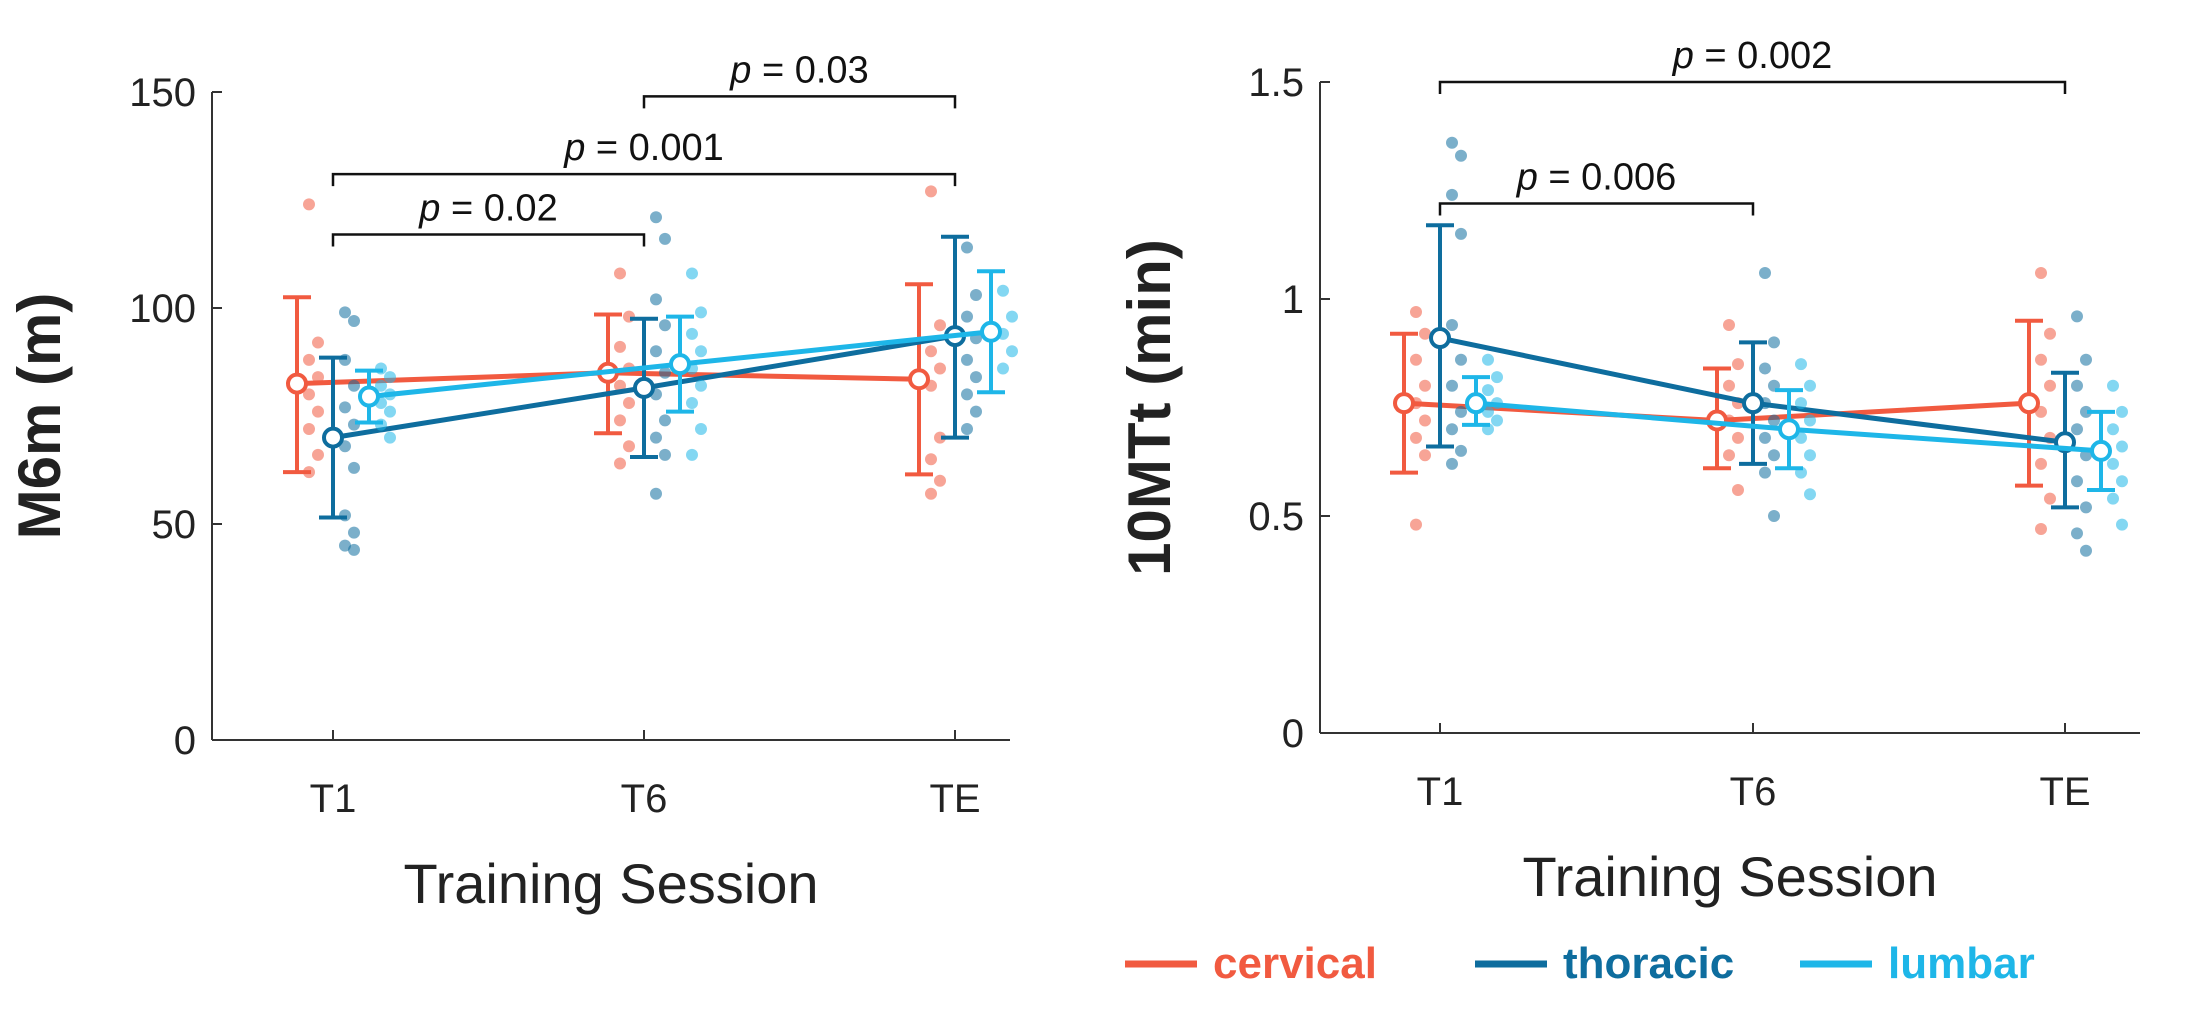  I want to click on y-tick-label: 150, so click(162, 93).